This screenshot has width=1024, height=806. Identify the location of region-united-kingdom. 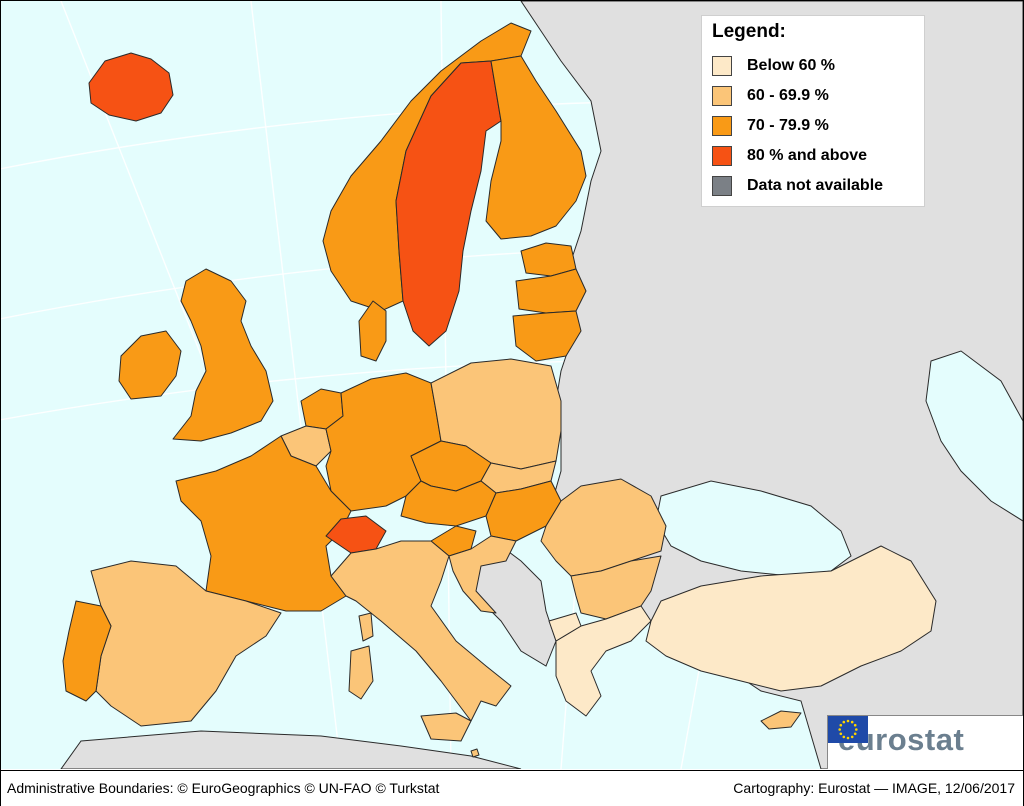
(223, 355).